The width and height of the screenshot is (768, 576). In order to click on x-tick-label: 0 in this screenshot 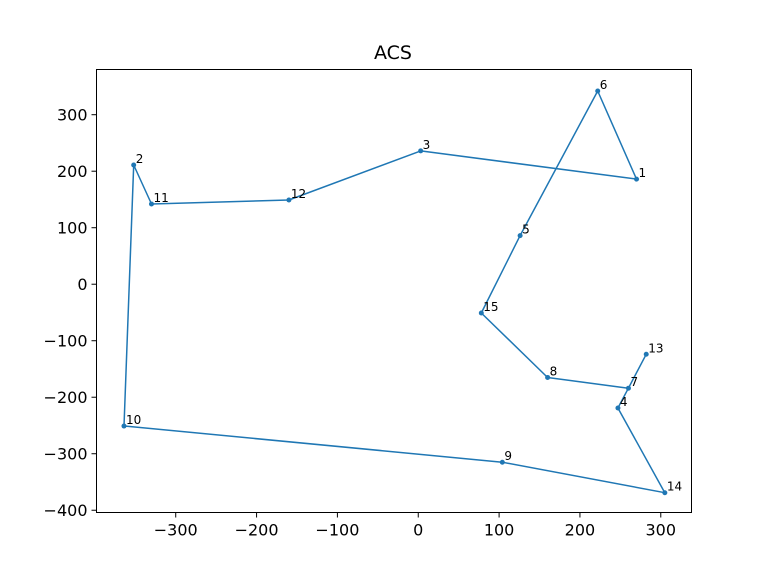, I will do `click(418, 530)`.